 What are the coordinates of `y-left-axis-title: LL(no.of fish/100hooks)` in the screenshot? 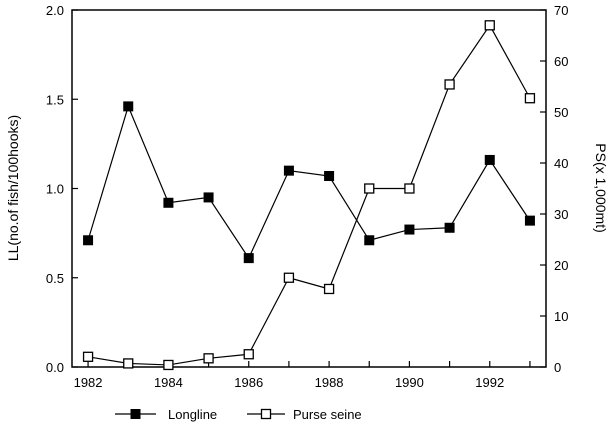 It's located at (13, 188).